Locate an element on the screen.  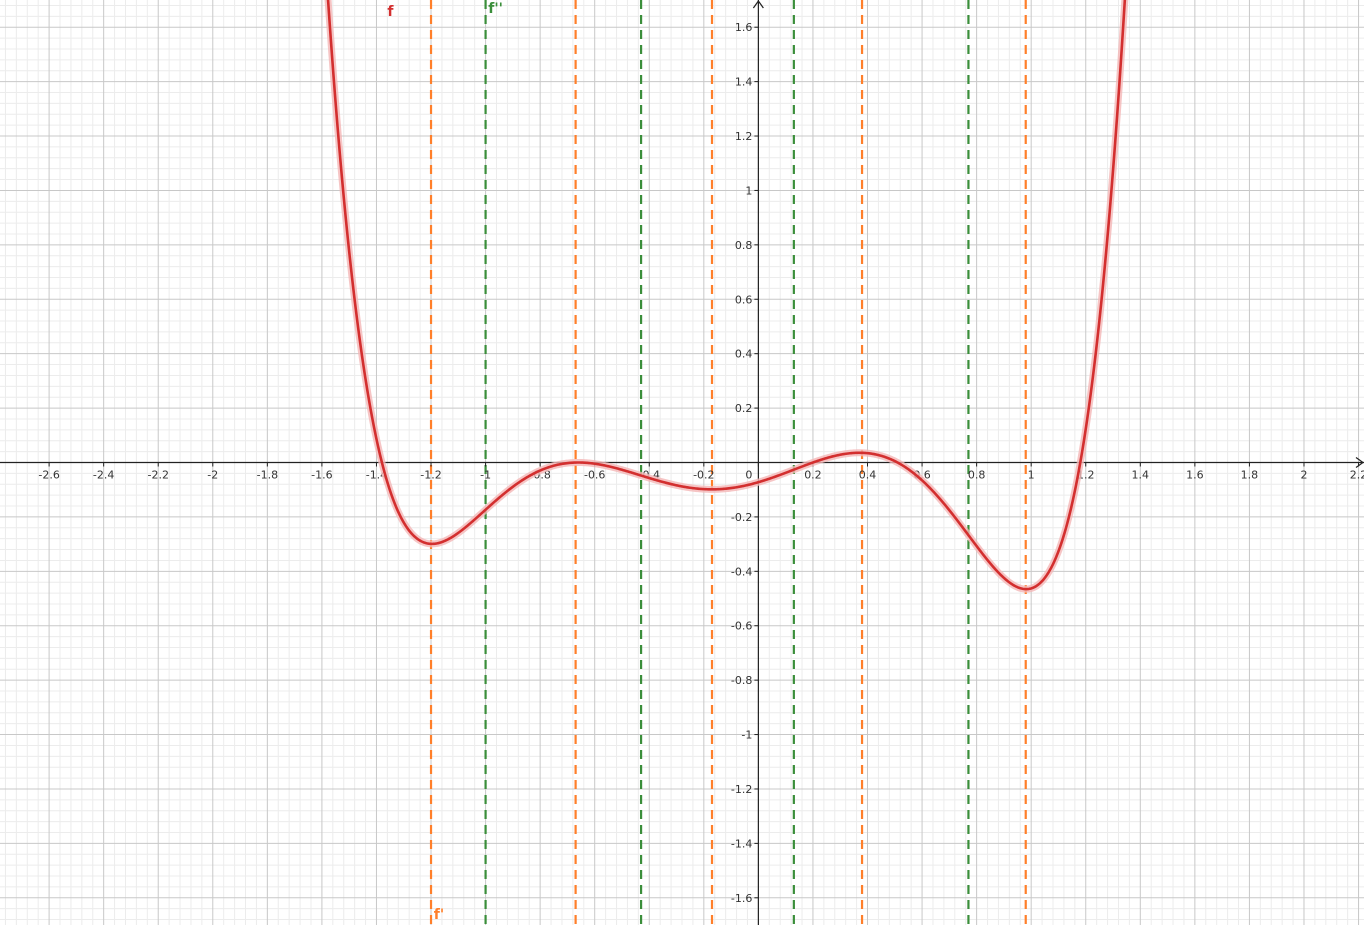
curve-label-f-double-prime: f'' is located at coordinates (495, 9).